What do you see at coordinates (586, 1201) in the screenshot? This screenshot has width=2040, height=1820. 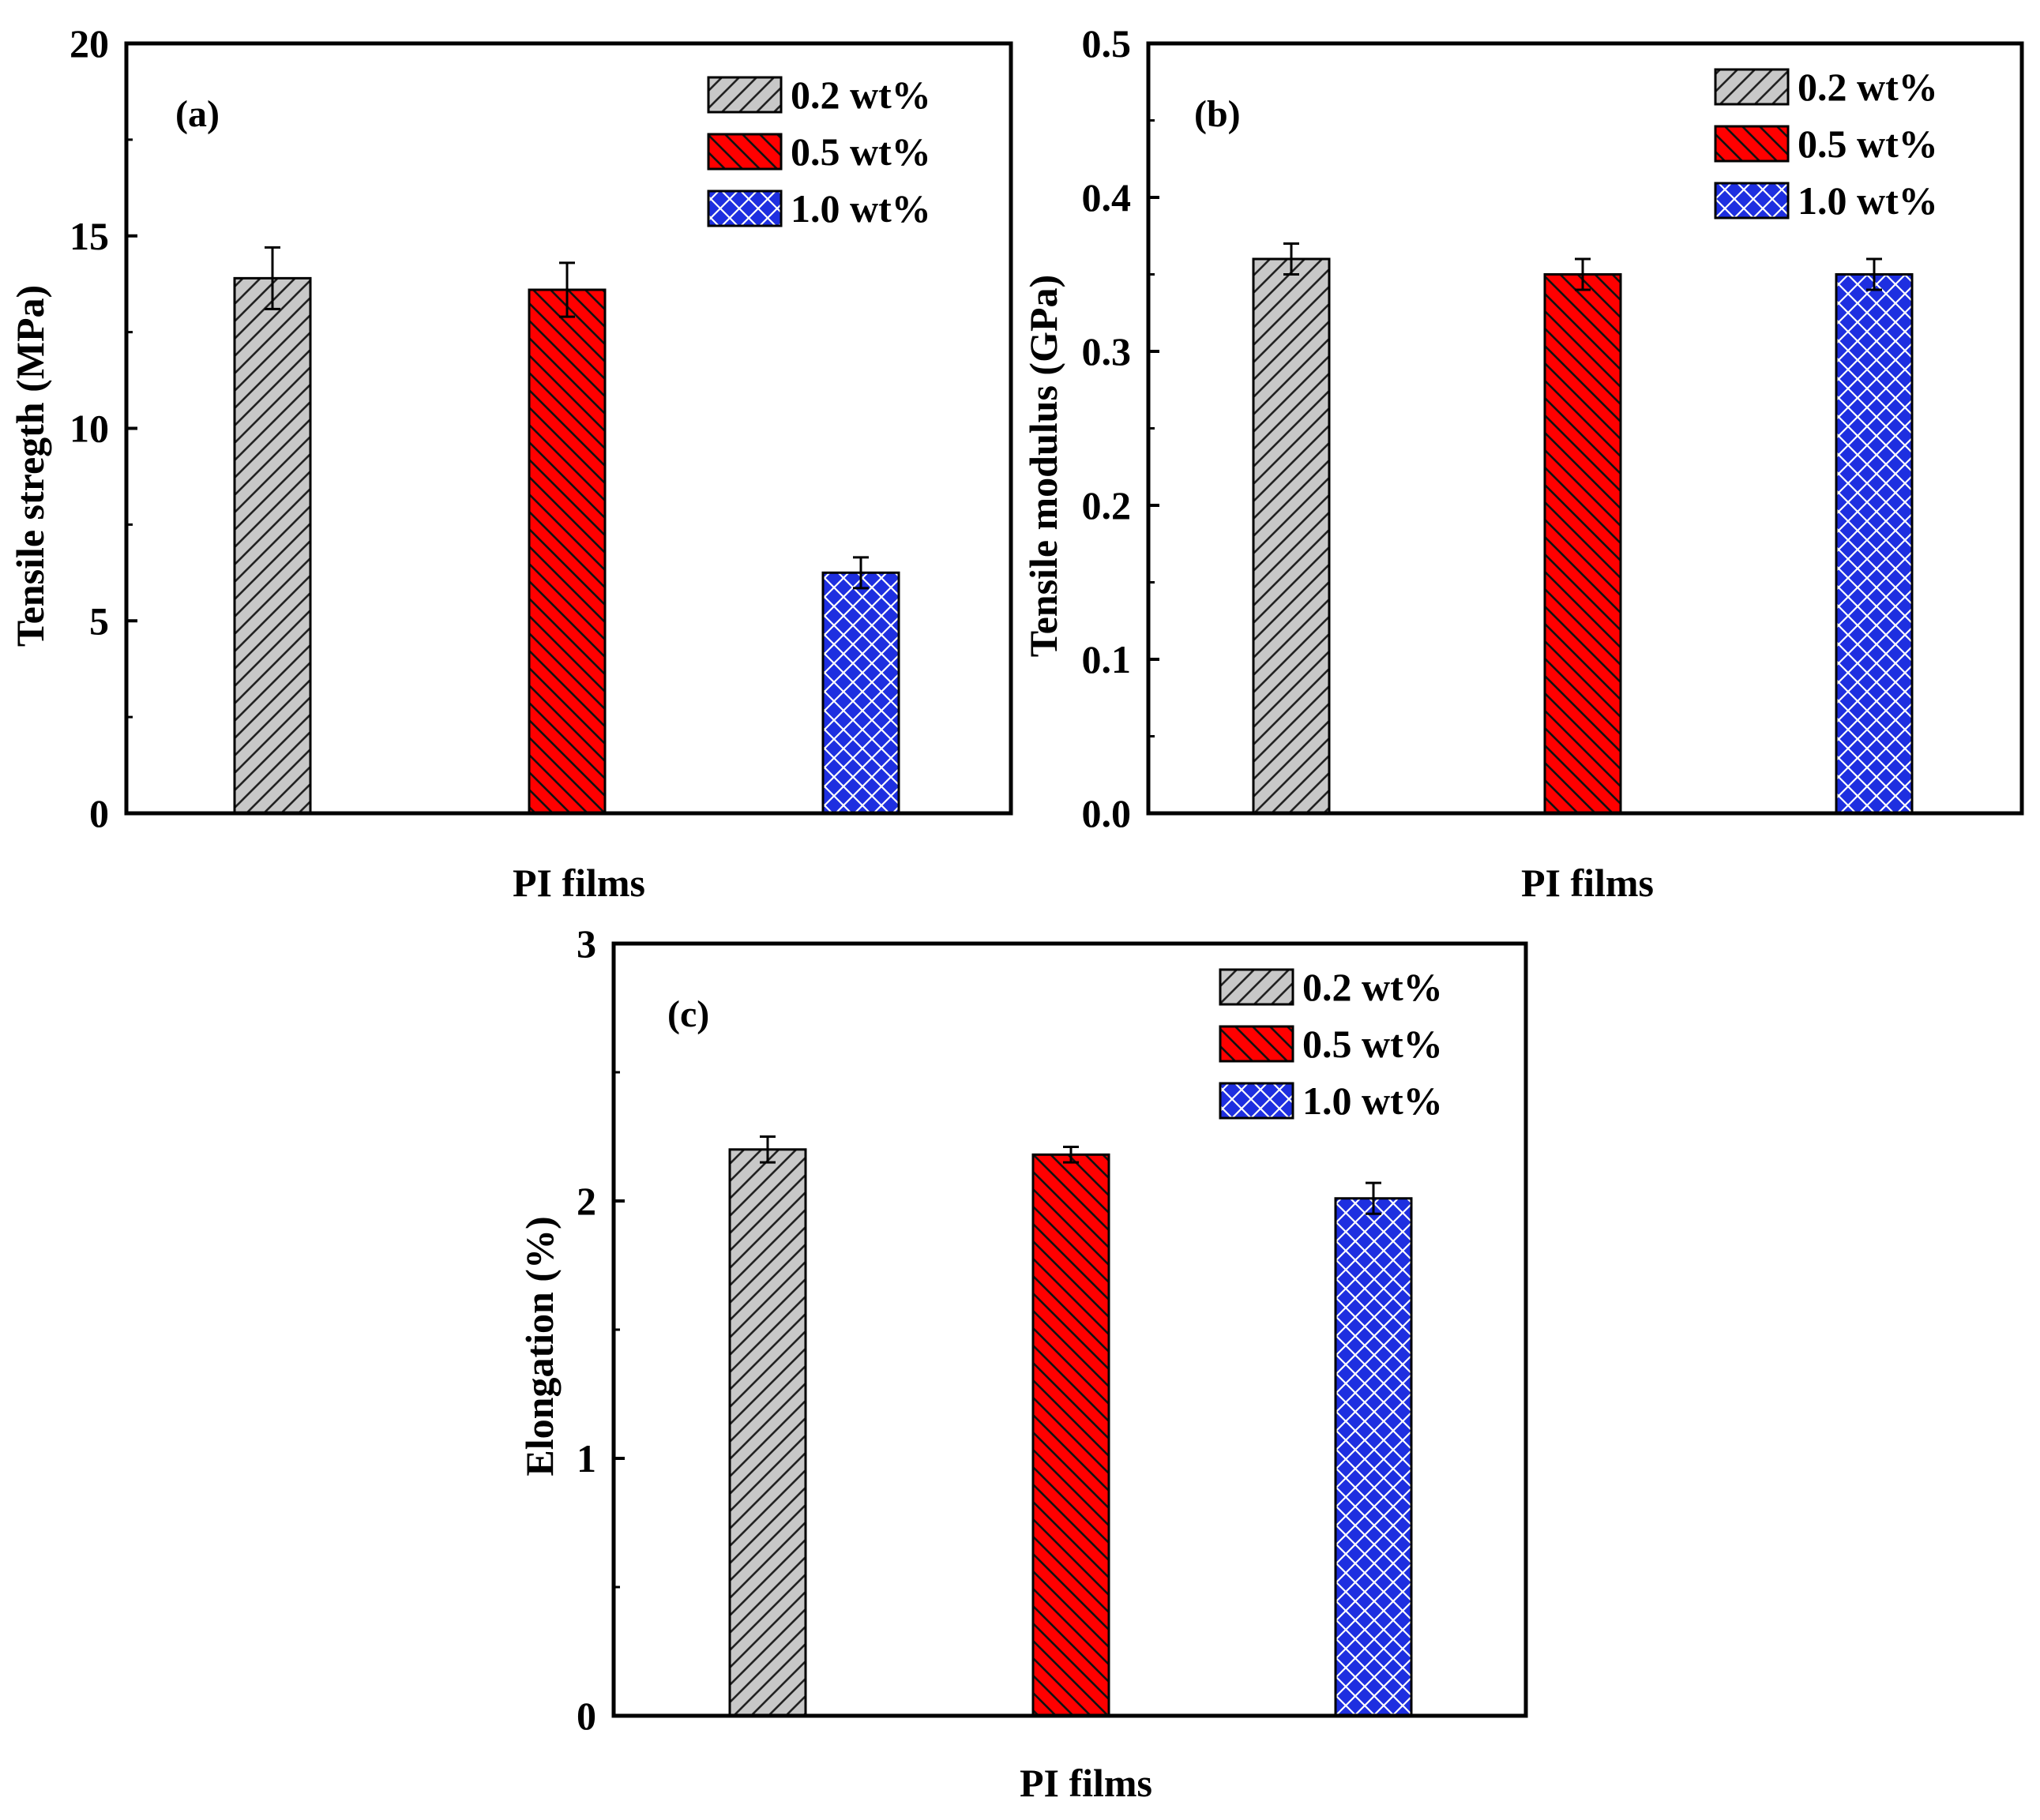 I see `y-tick-label: 2` at bounding box center [586, 1201].